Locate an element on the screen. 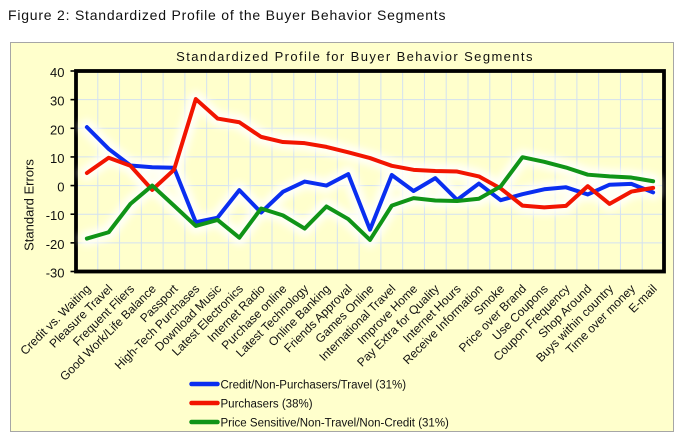 The height and width of the screenshot is (440, 675). svg-text: -20 is located at coordinates (55, 244).